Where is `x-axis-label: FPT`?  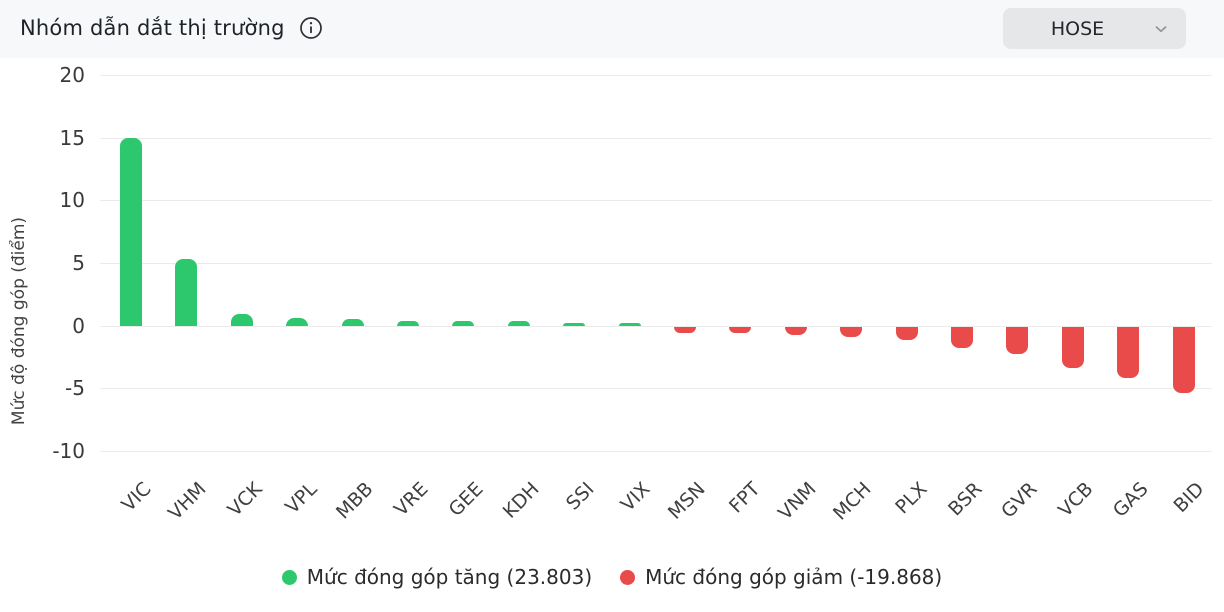 x-axis-label: FPT is located at coordinates (745, 498).